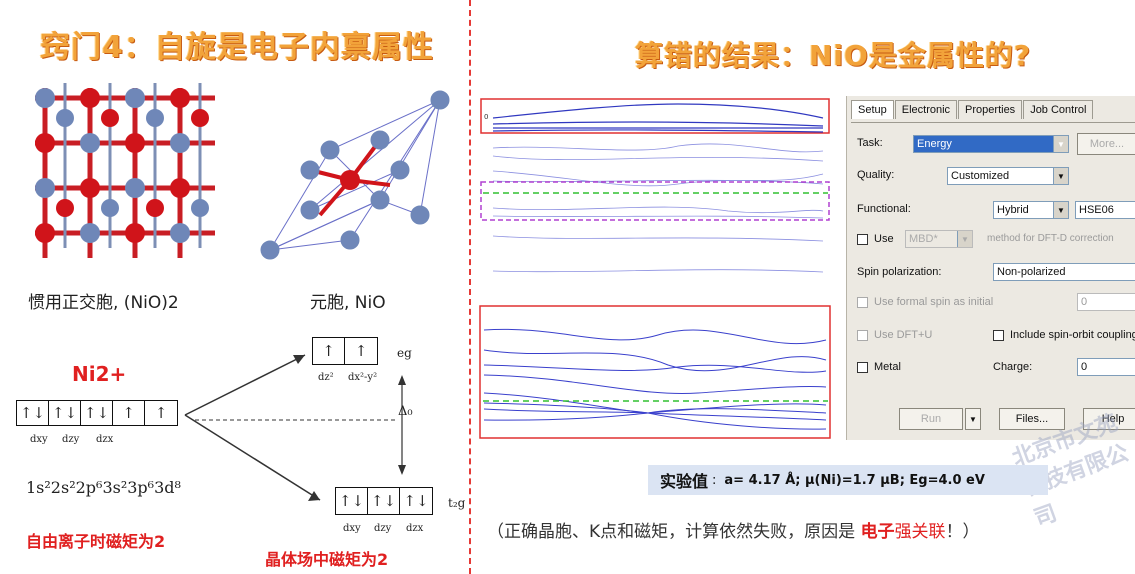 The width and height of the screenshot is (1135, 574). I want to click on formal-spin-input: 0, so click(1106, 302).